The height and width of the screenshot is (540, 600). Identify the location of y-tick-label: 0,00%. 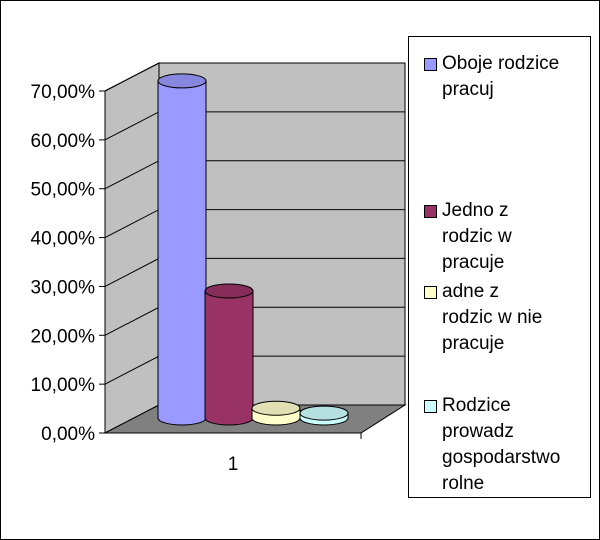
(68, 434).